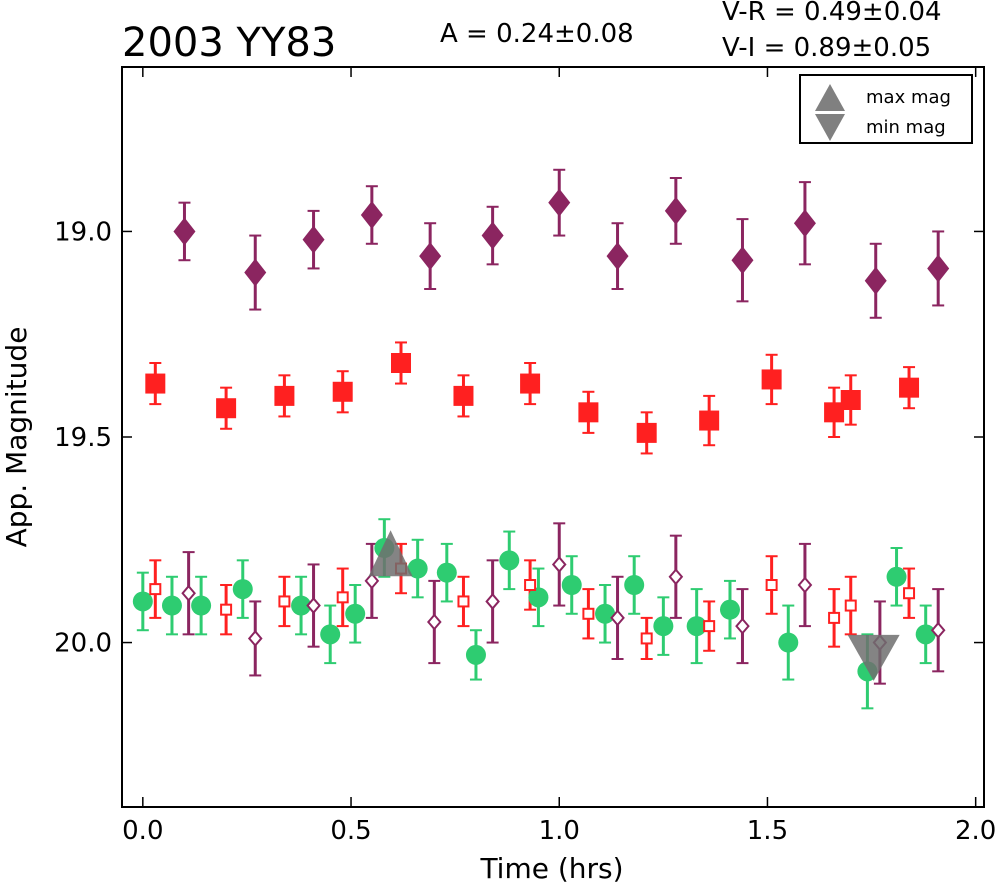 This screenshot has width=1000, height=887. Describe the element at coordinates (634, 605) in the screenshot. I see `extrema-markers` at that location.